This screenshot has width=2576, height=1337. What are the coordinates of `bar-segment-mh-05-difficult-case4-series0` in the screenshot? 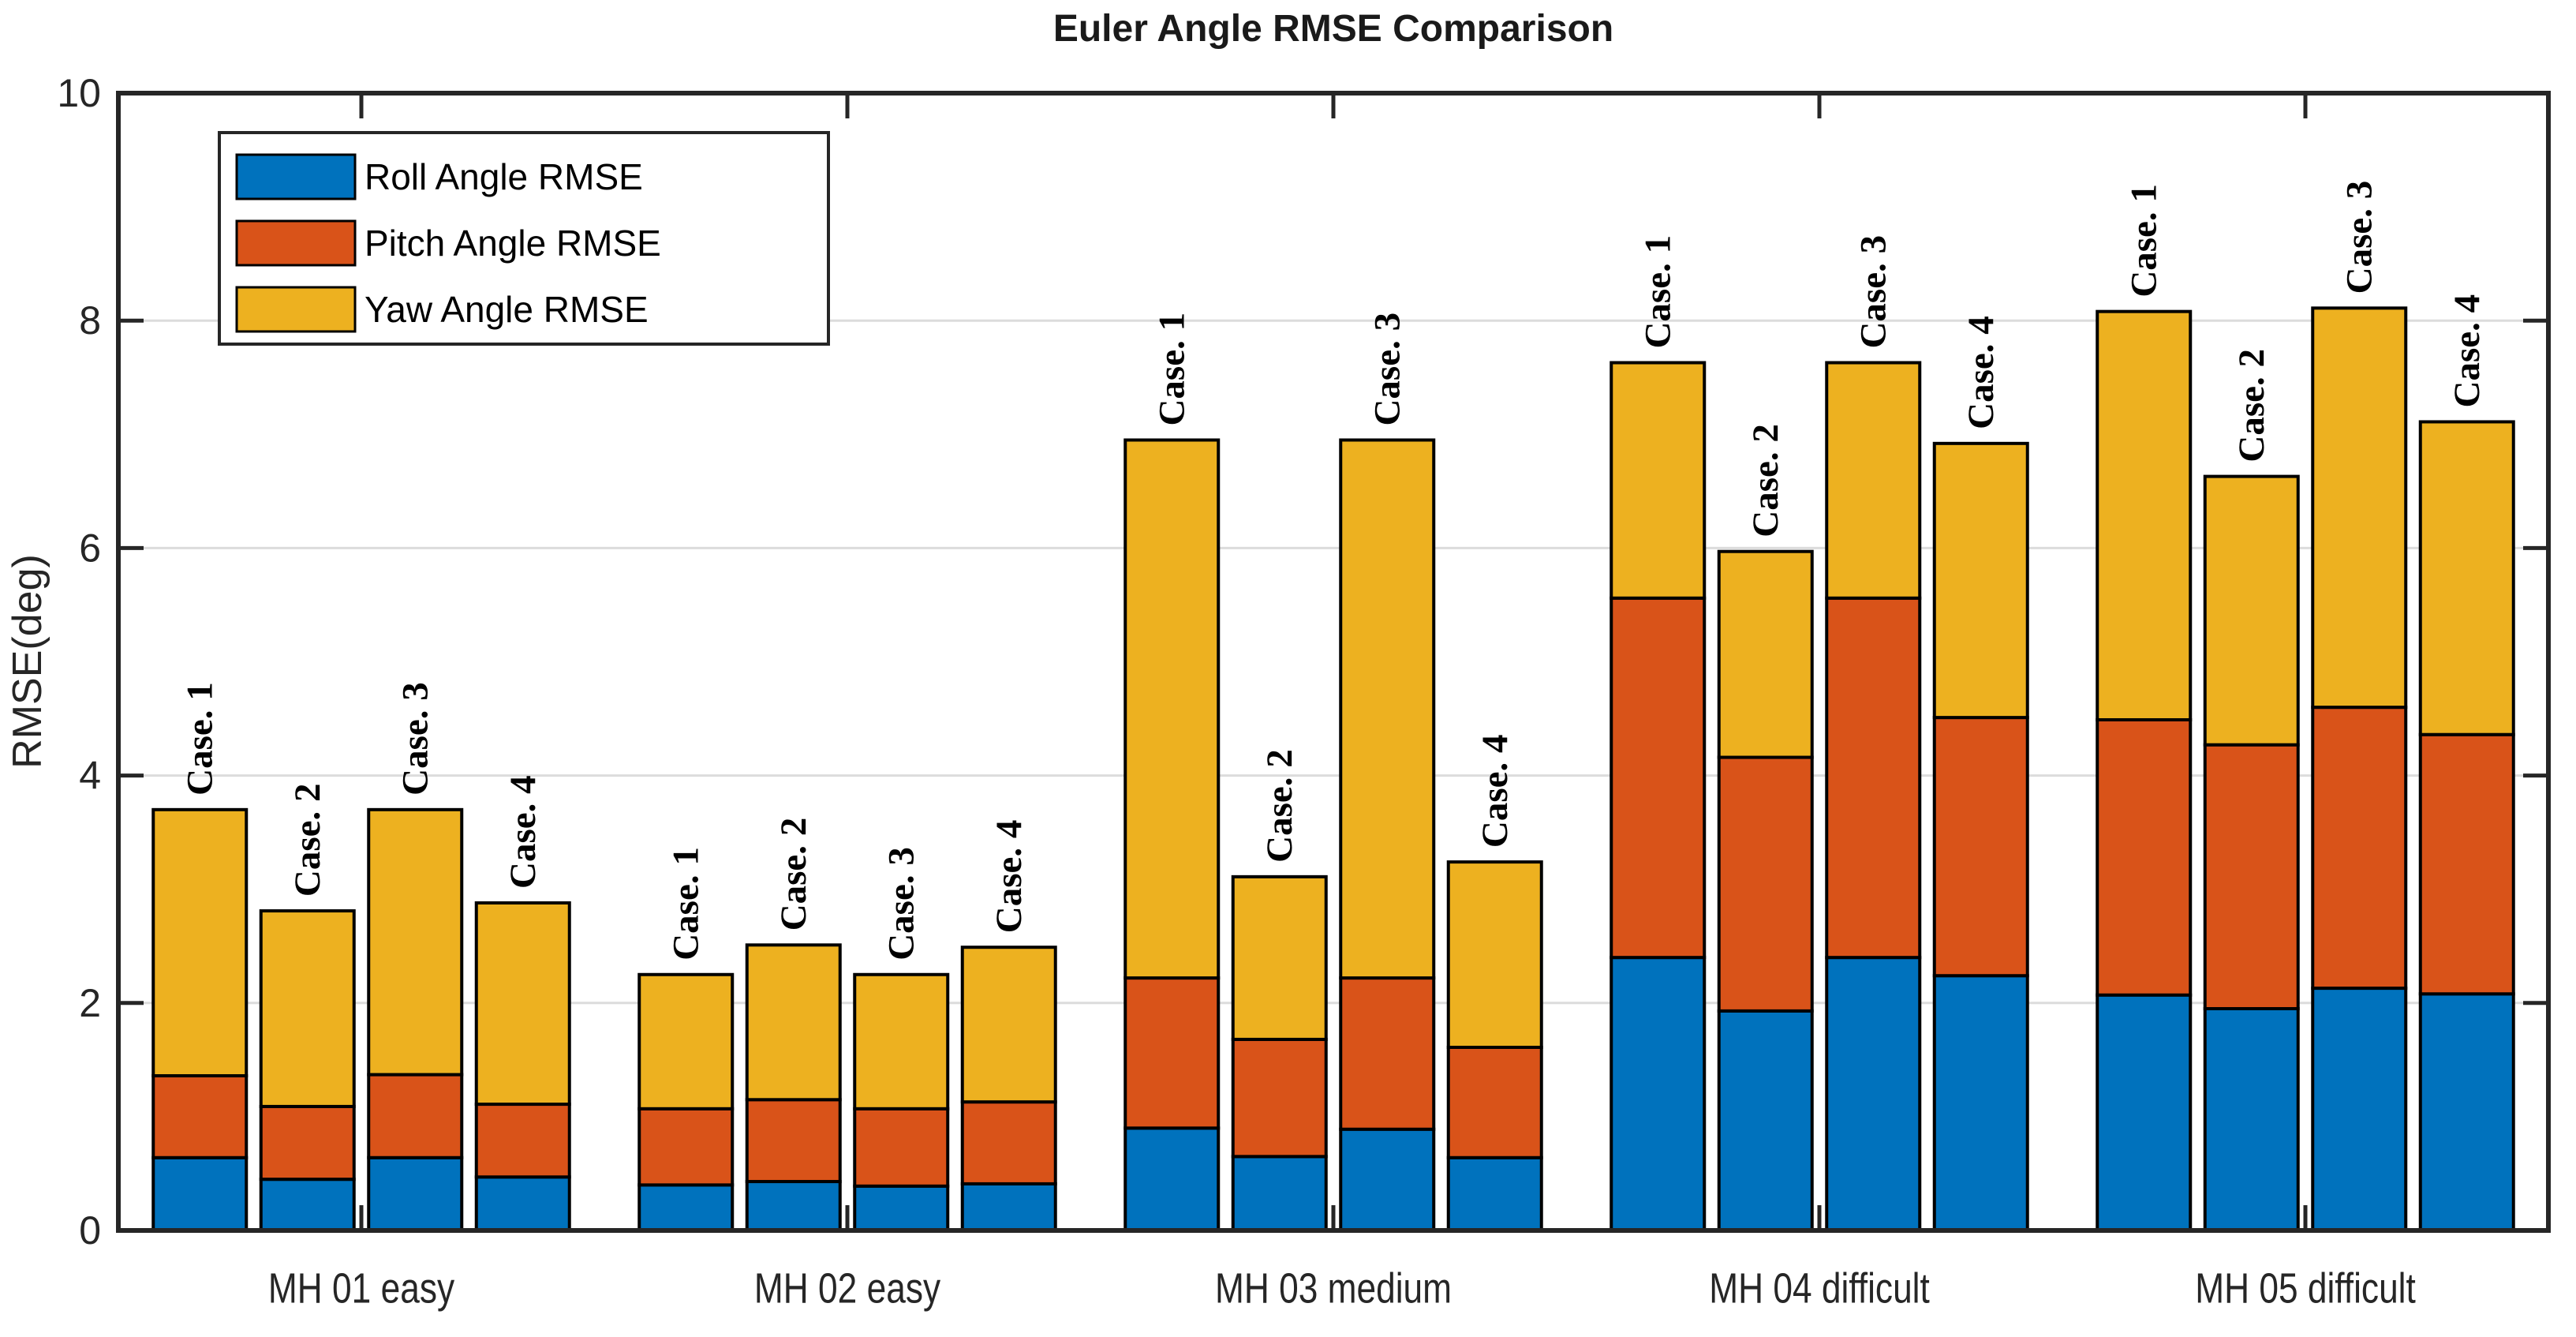 It's located at (2466, 1112).